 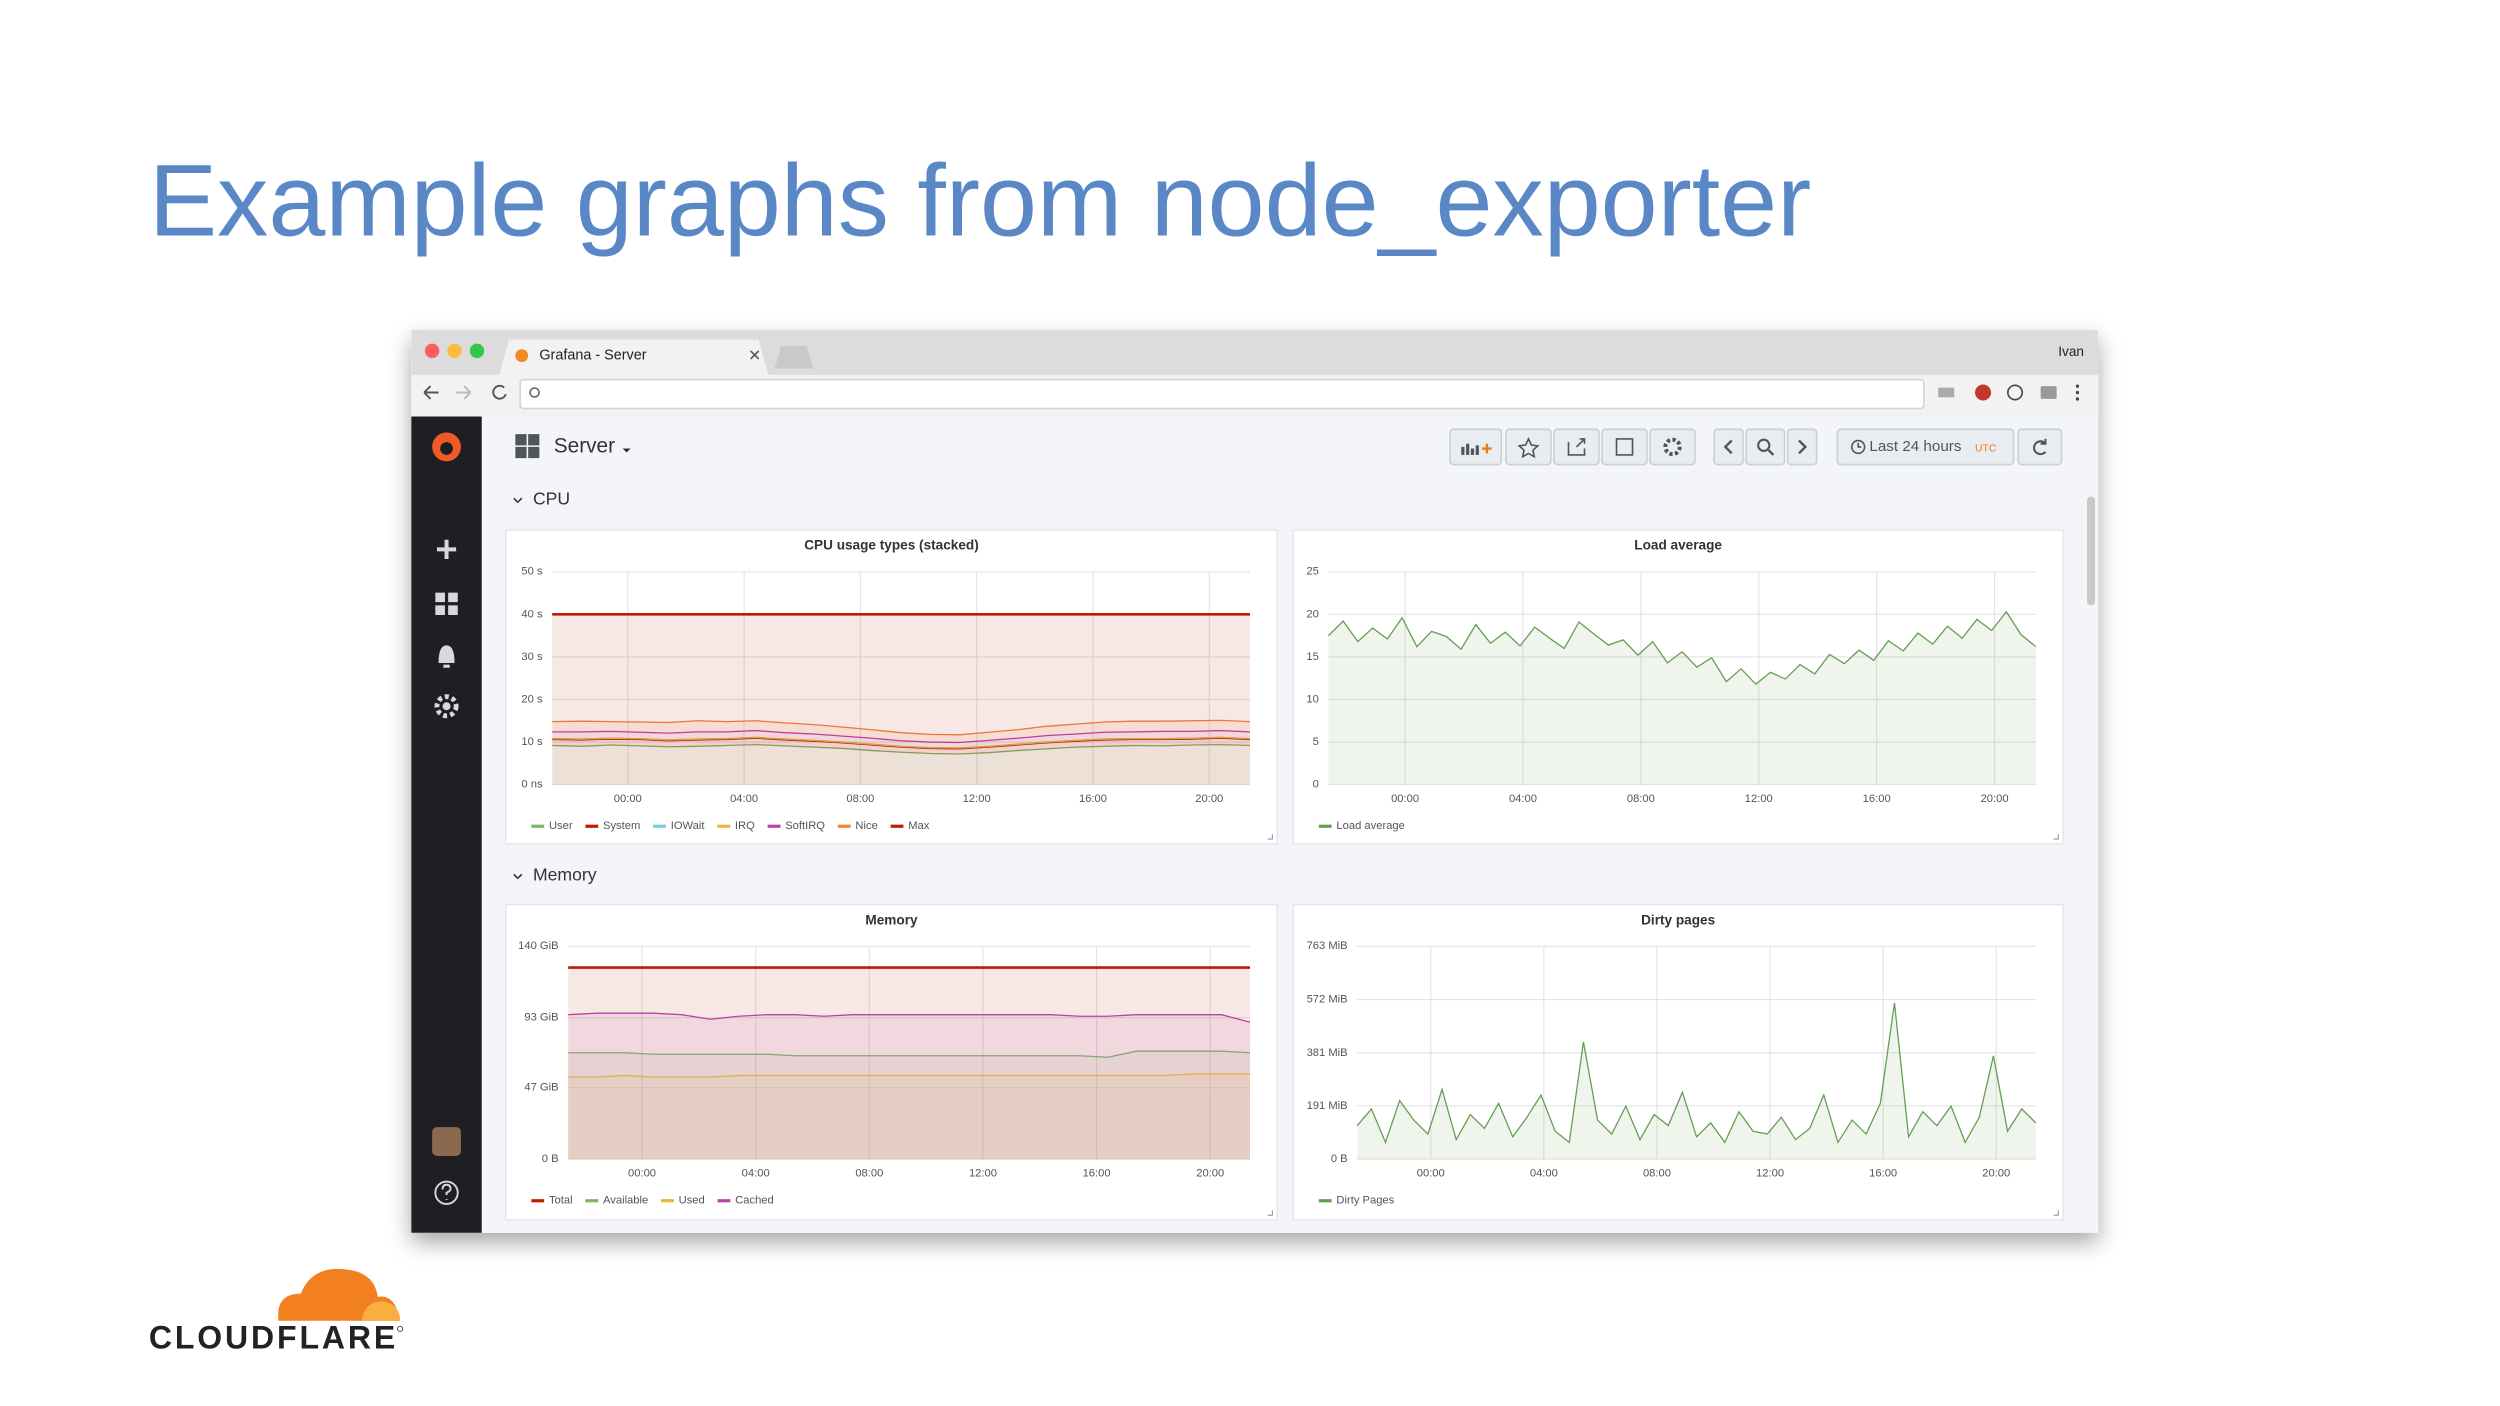 What do you see at coordinates (1678, 545) in the screenshot?
I see `panel-title: Load average` at bounding box center [1678, 545].